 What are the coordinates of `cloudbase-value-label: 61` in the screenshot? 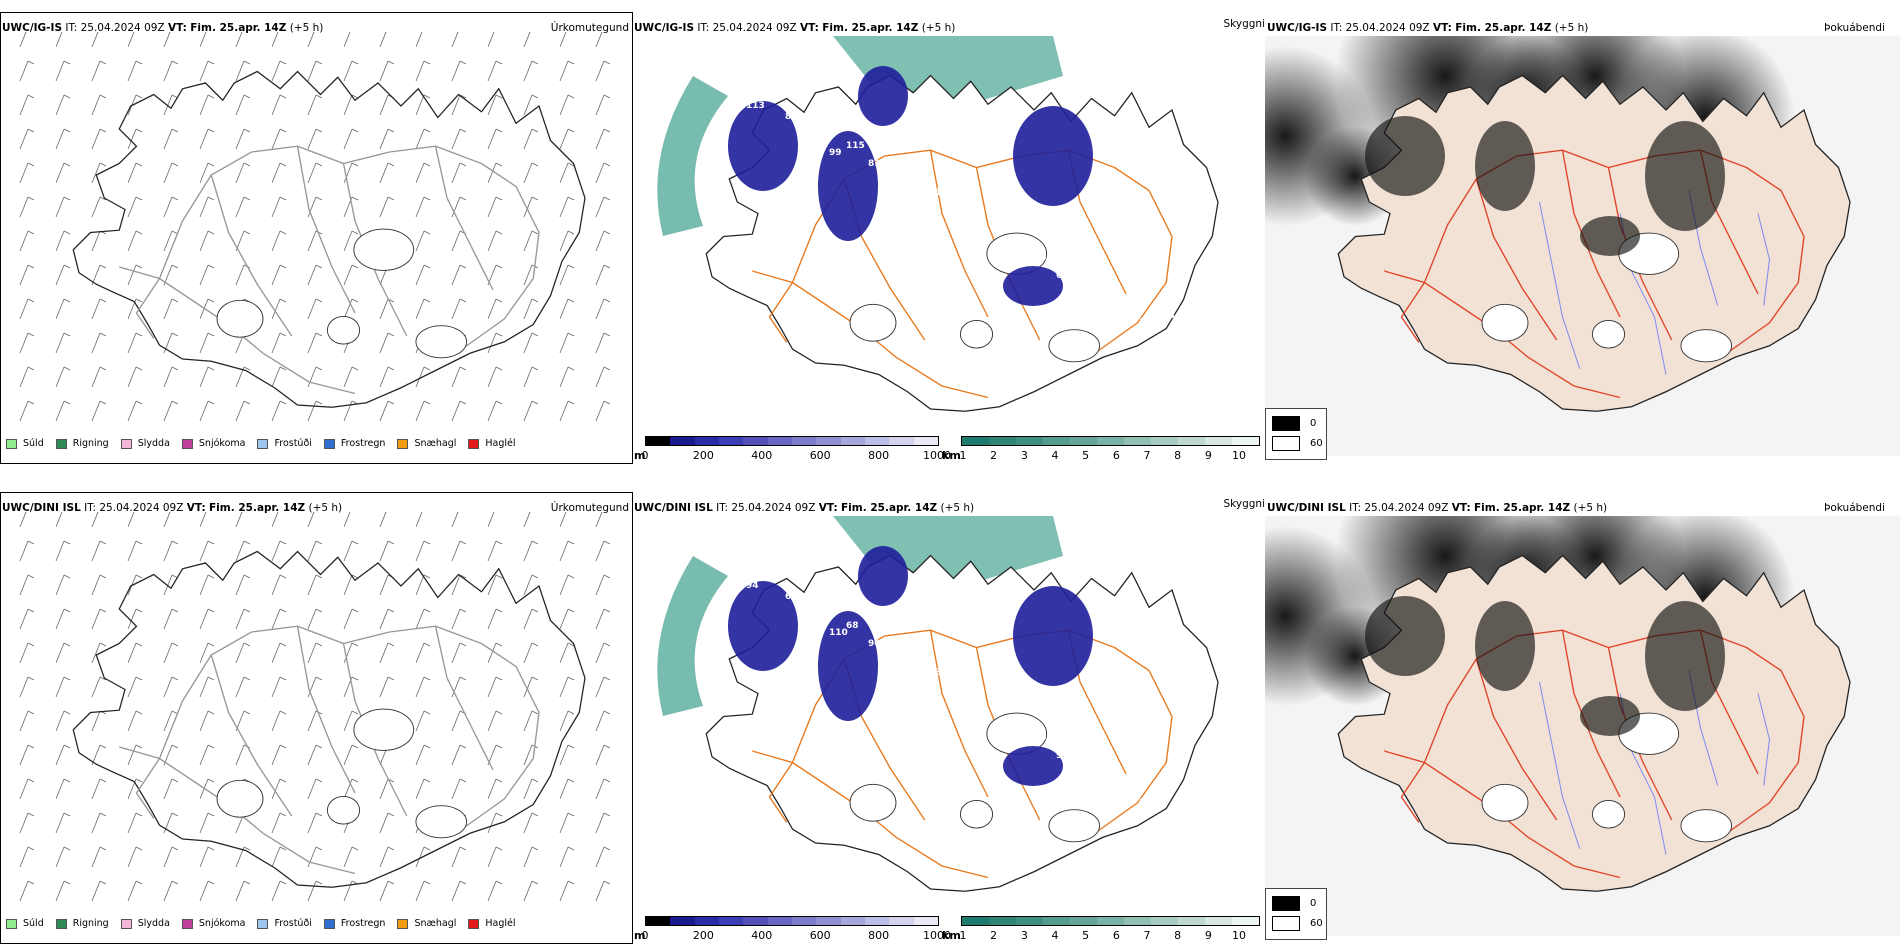 It's located at (730, 568).